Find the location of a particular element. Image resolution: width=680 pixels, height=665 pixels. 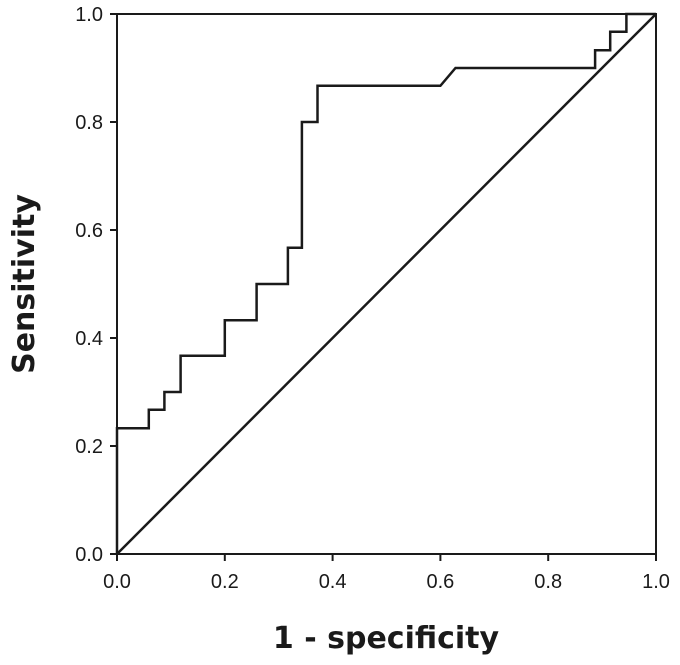

y-axis-ticks: 0.0 0.2 0.4 0.6 0.8 1.0 is located at coordinates (96, 285).